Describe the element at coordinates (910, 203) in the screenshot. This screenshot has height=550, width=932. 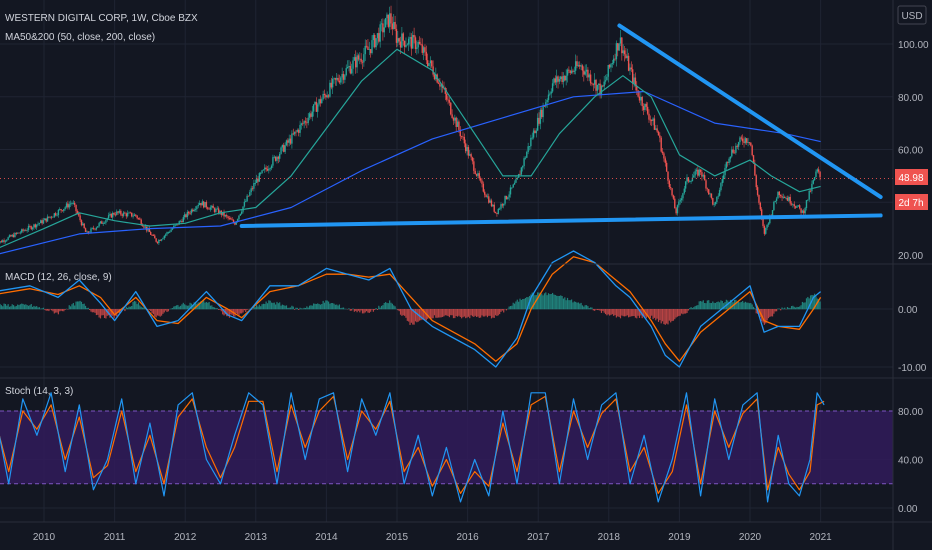
I see `countdown-value: 2d 7h` at that location.